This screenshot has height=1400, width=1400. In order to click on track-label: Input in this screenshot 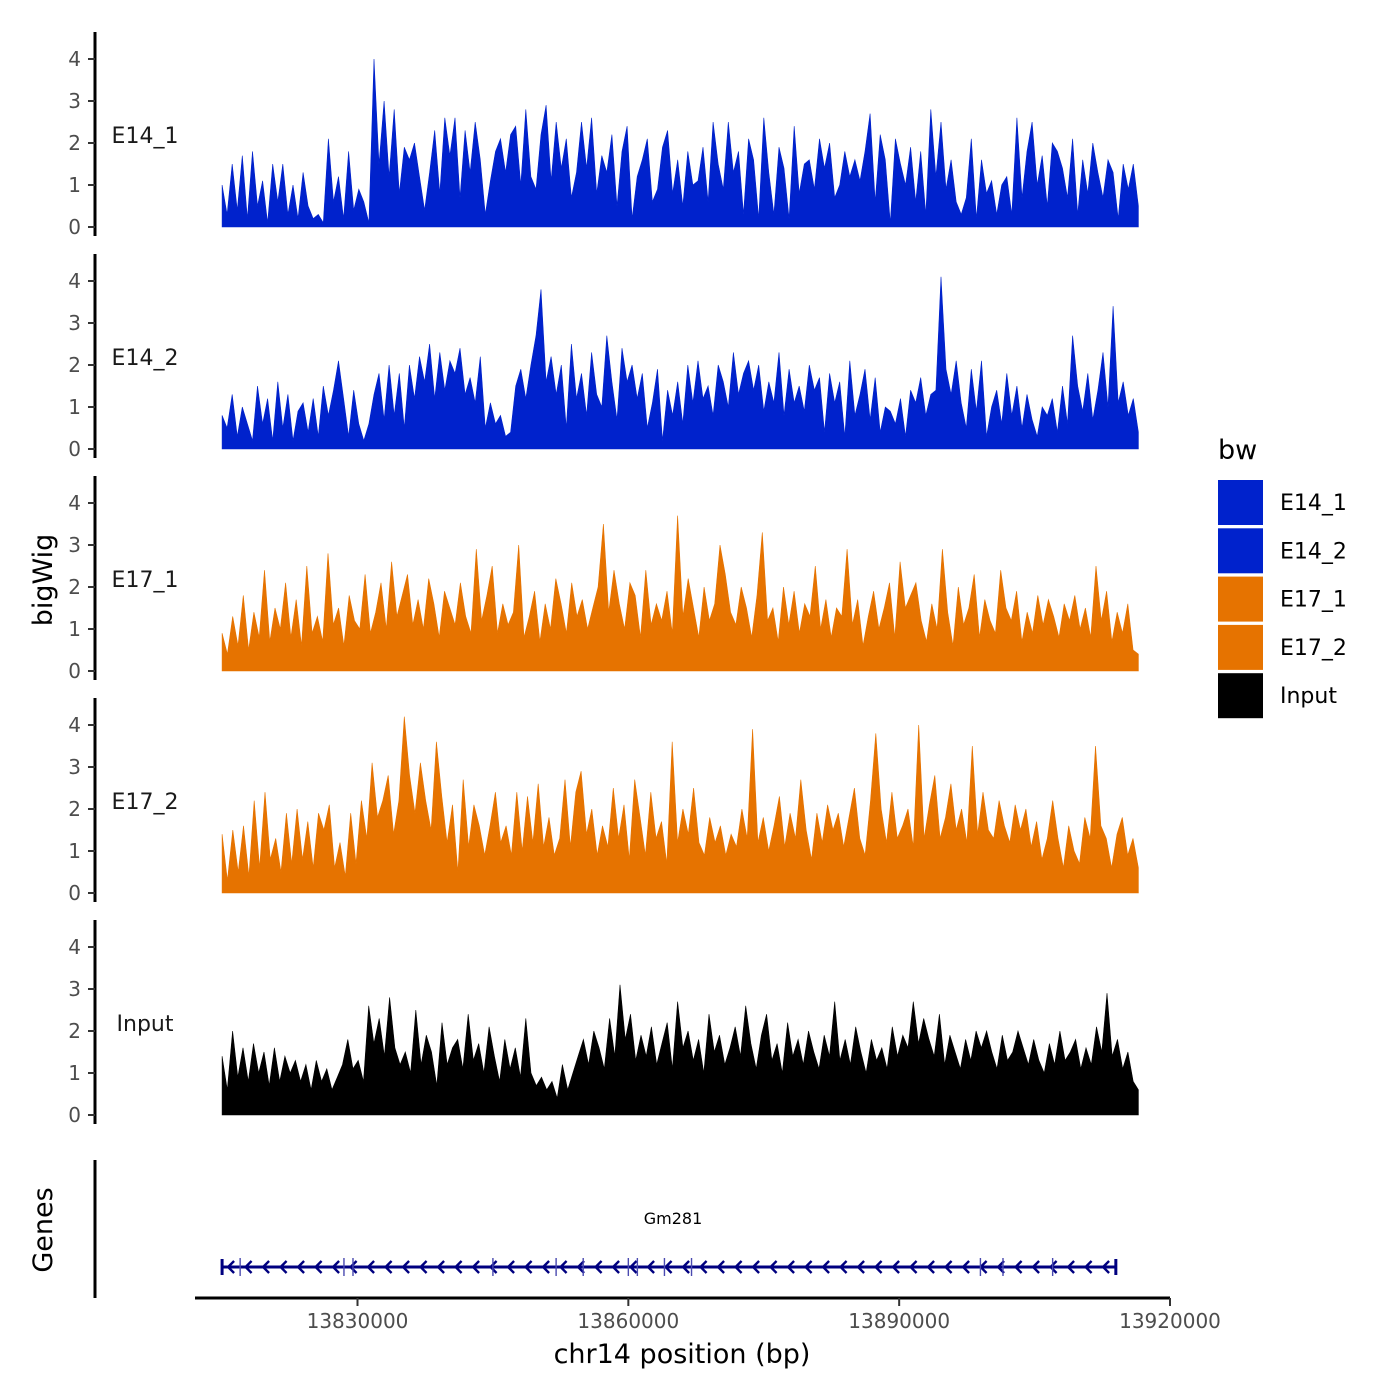, I will do `click(145, 1024)`.